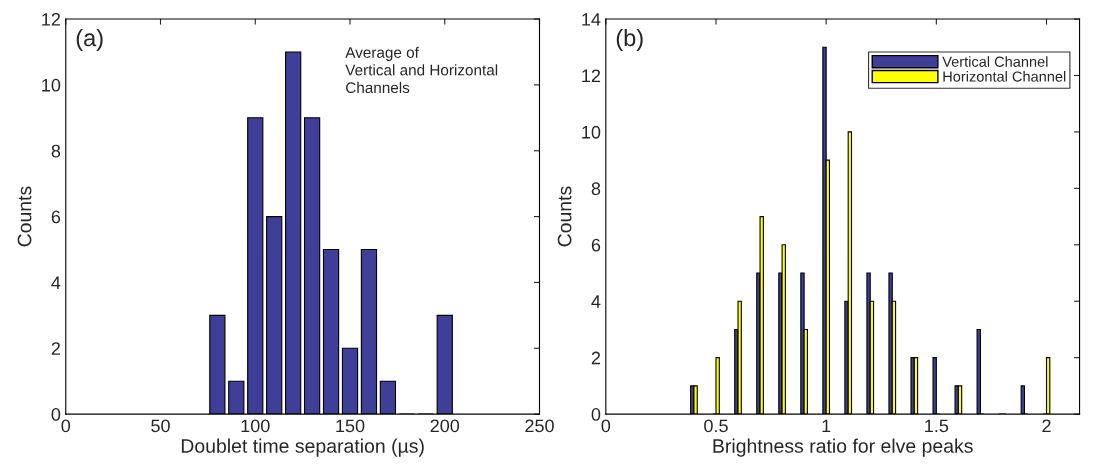 This screenshot has width=1096, height=476. What do you see at coordinates (302, 447) in the screenshot?
I see `x-axis-title: Doublet time separation (µs)` at bounding box center [302, 447].